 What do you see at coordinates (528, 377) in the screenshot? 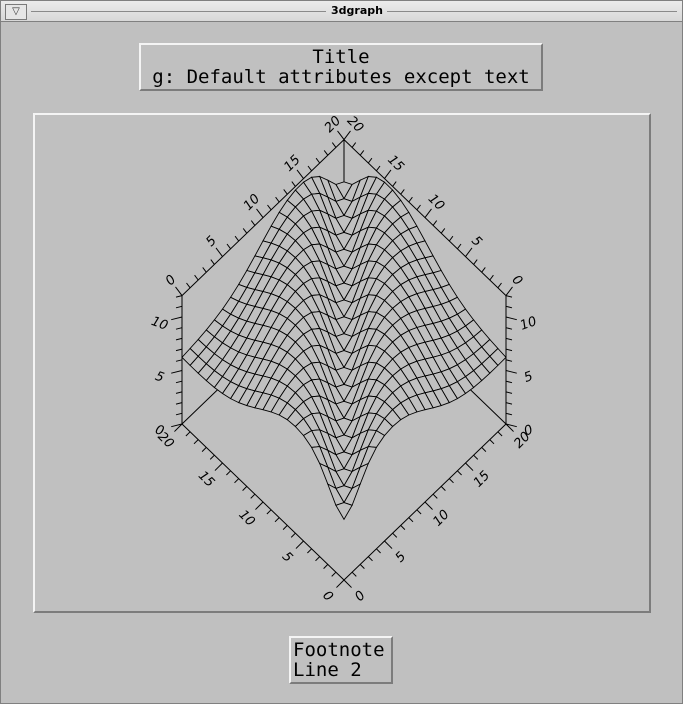
I see `z-axis-right-tick-label: 5` at bounding box center [528, 377].